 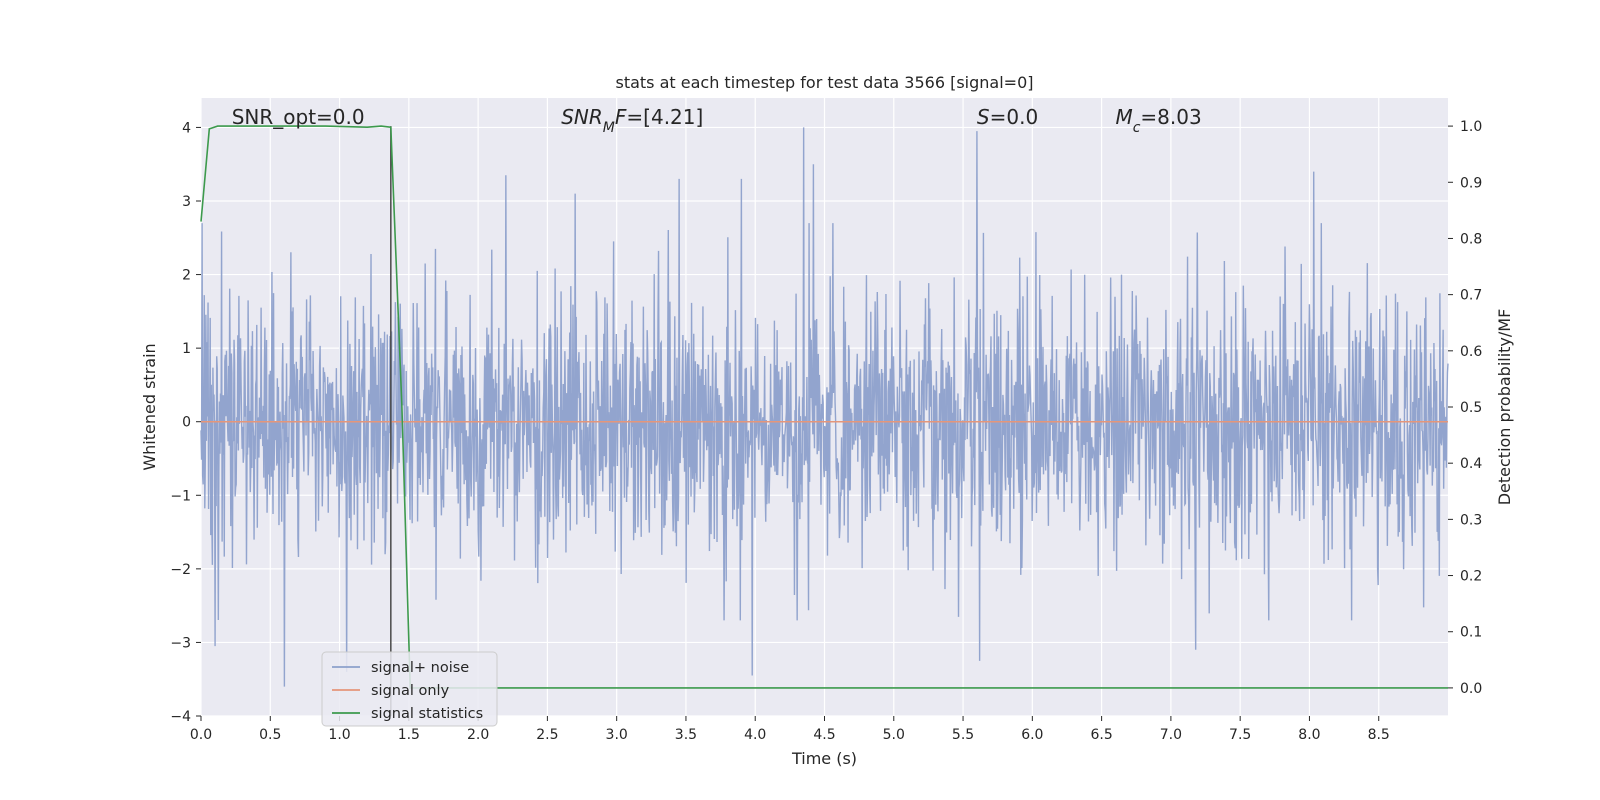 I want to click on y-left-tick-label: −4, so click(x=180, y=717).